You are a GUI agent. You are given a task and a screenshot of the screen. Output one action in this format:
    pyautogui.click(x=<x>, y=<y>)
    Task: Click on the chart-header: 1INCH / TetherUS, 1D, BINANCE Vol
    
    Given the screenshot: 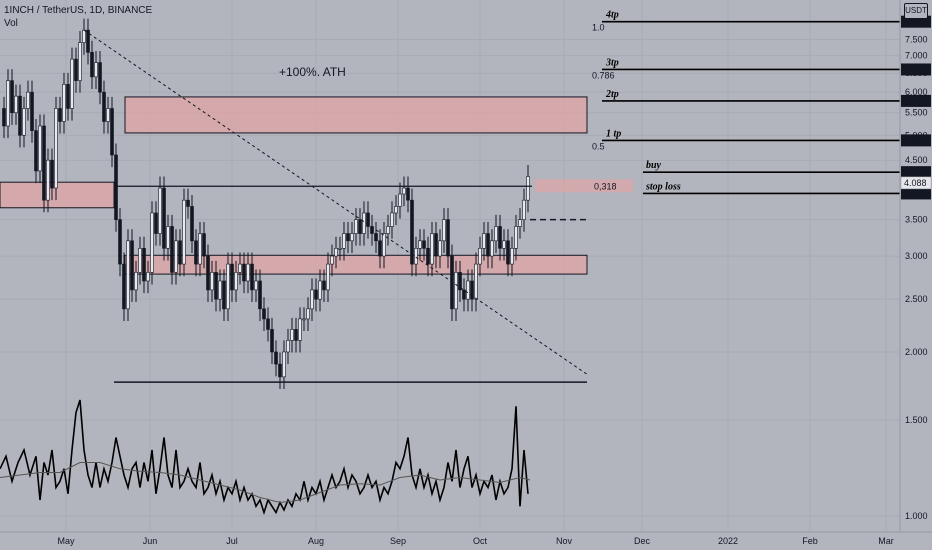 What is the action you would take?
    pyautogui.click(x=78, y=17)
    